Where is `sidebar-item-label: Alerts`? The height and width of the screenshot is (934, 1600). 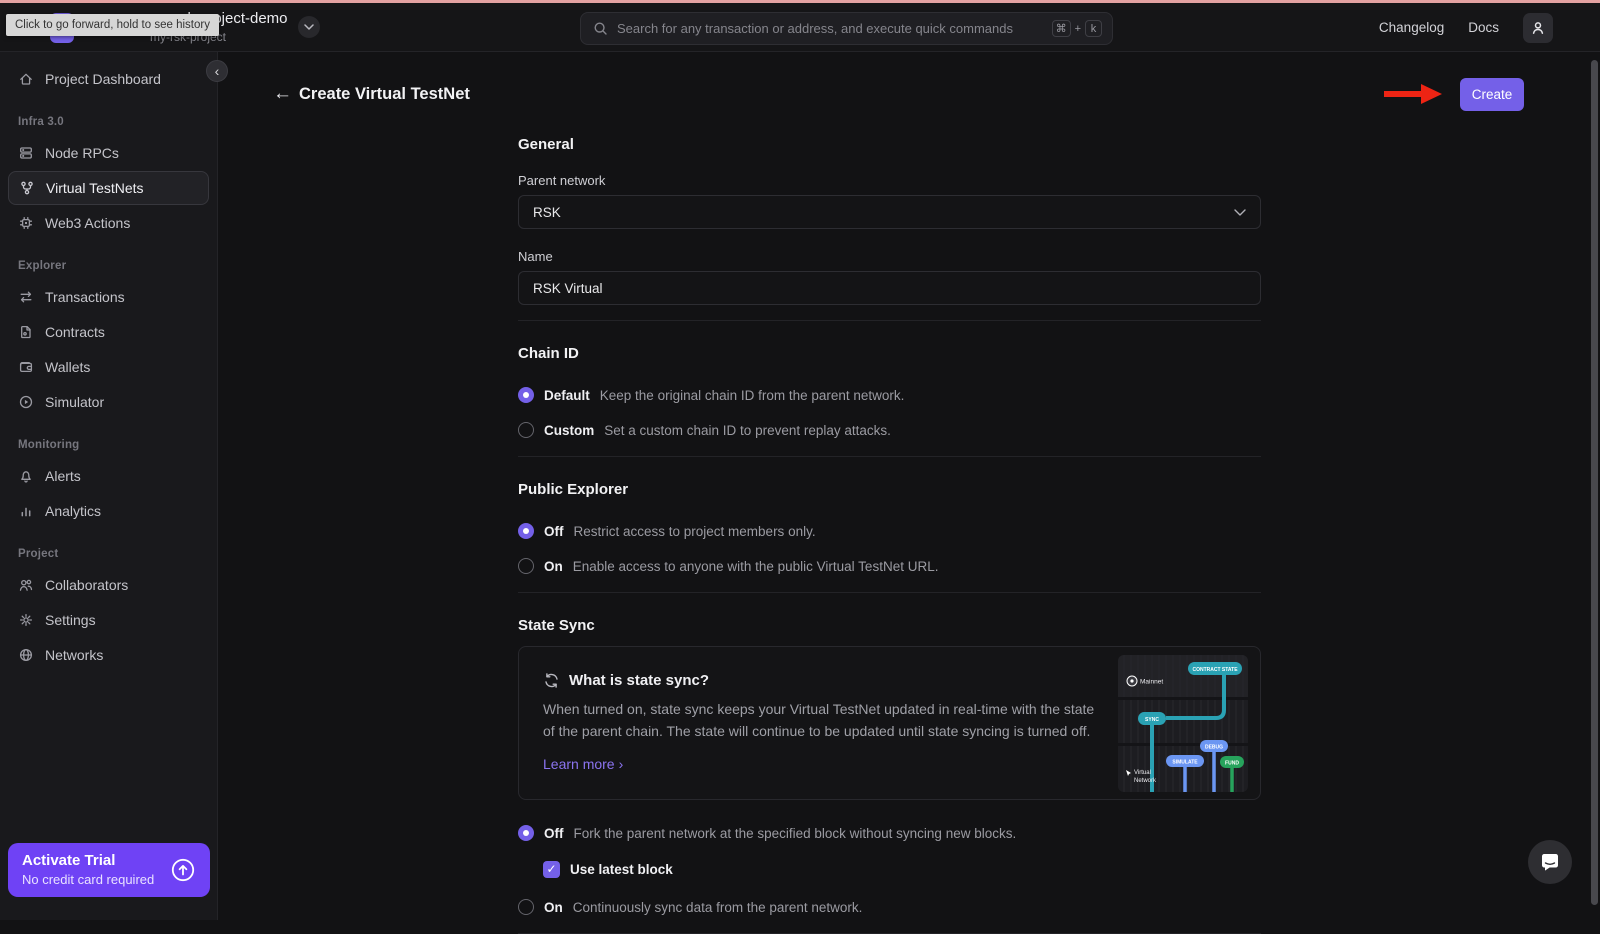
sidebar-item-label: Alerts is located at coordinates (63, 476).